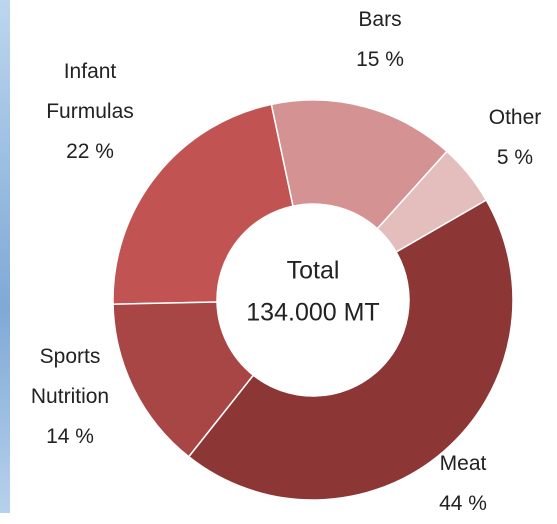 Image resolution: width=557 pixels, height=524 pixels. Describe the element at coordinates (5, 256) in the screenshot. I see `background-strip` at that location.